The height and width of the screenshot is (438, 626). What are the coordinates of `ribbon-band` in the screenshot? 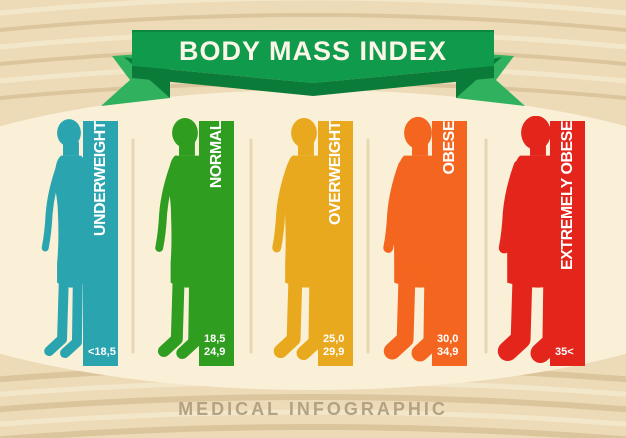 It's located at (313, 56).